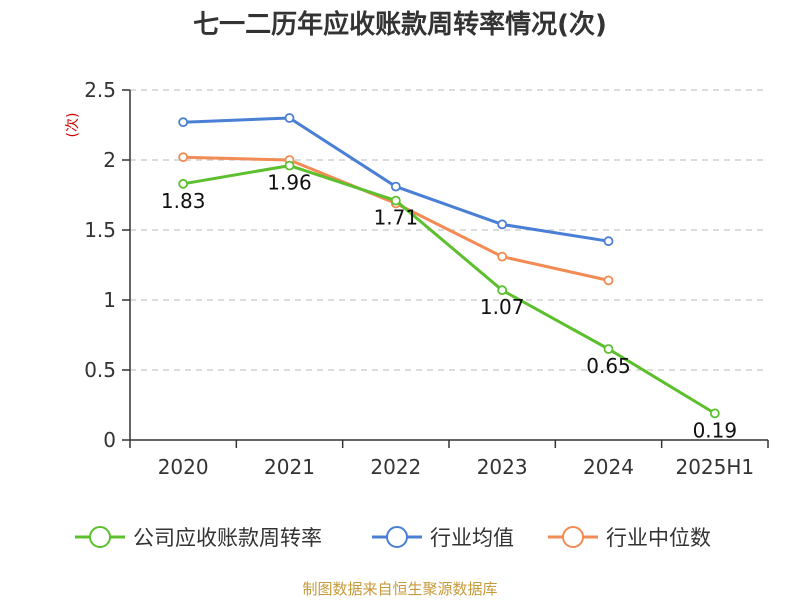  What do you see at coordinates (109, 300) in the screenshot?
I see `y-tick-label-2: 1` at bounding box center [109, 300].